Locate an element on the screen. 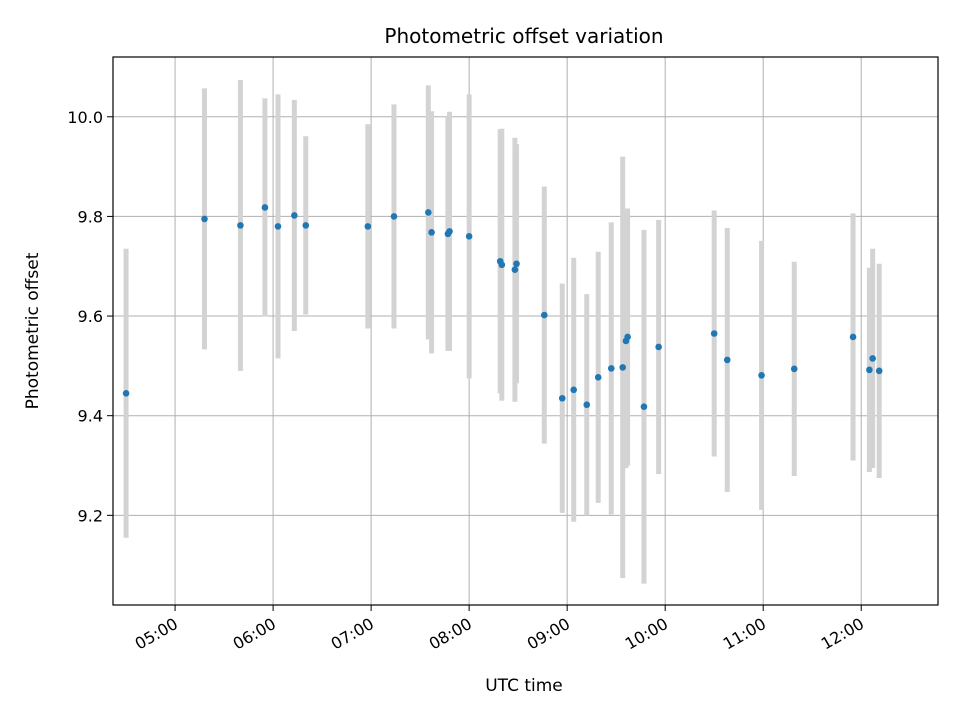 This screenshot has height=720, width=960. y-axis: 9.2 9.4 9.6 9.8 10.0 is located at coordinates (90, 316).